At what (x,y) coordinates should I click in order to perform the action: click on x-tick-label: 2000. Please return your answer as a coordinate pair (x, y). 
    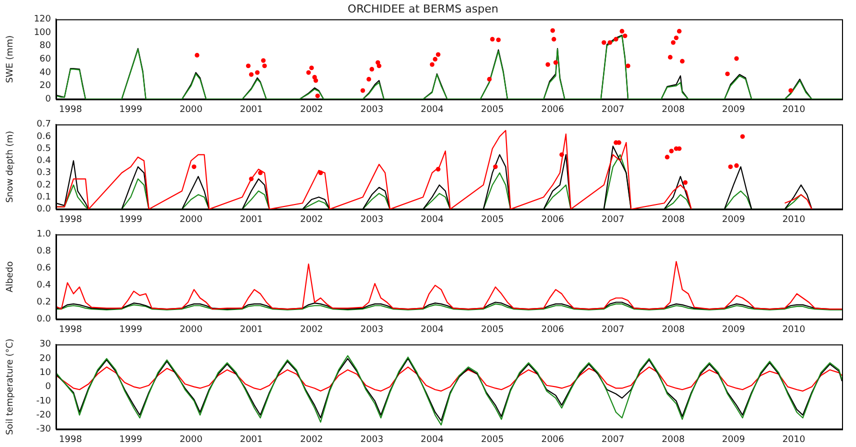
    Looking at the image, I should click on (191, 219).